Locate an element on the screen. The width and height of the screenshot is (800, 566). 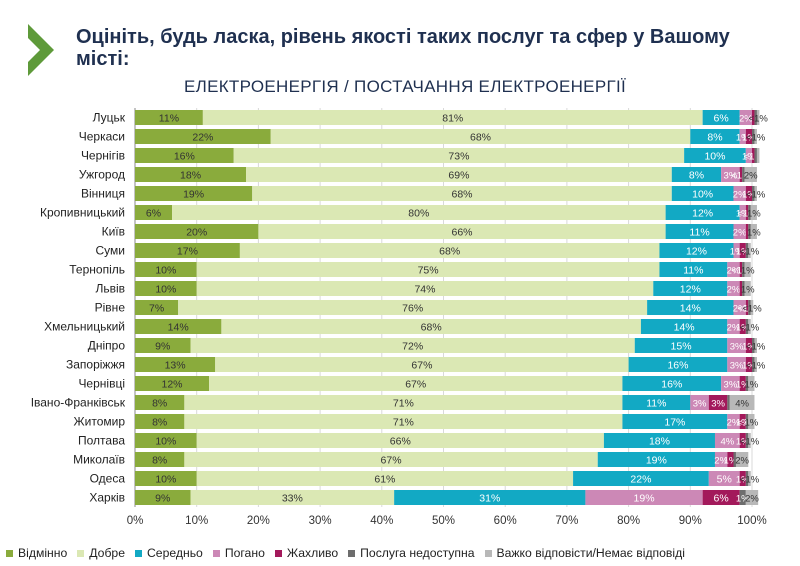
legend-item: Добре is located at coordinates (101, 553).